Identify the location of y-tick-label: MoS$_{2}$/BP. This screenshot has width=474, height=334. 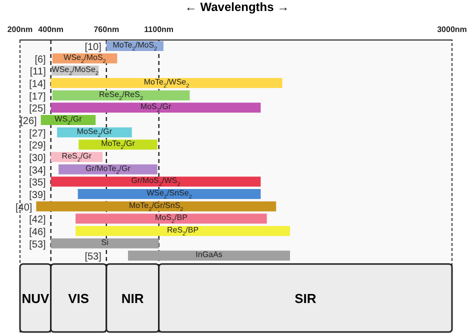
(171, 219).